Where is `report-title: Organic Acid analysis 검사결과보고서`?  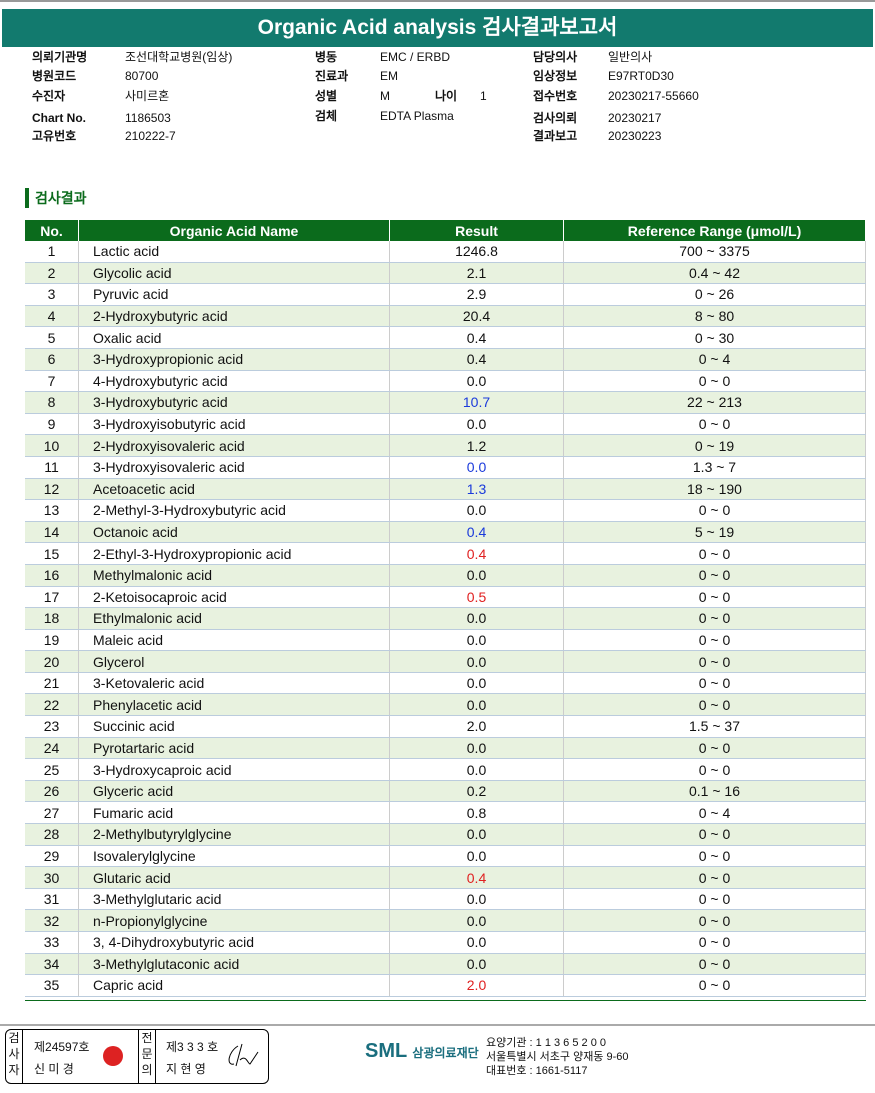
report-title: Organic Acid analysis 검사결과보고서 is located at coordinates (437, 28).